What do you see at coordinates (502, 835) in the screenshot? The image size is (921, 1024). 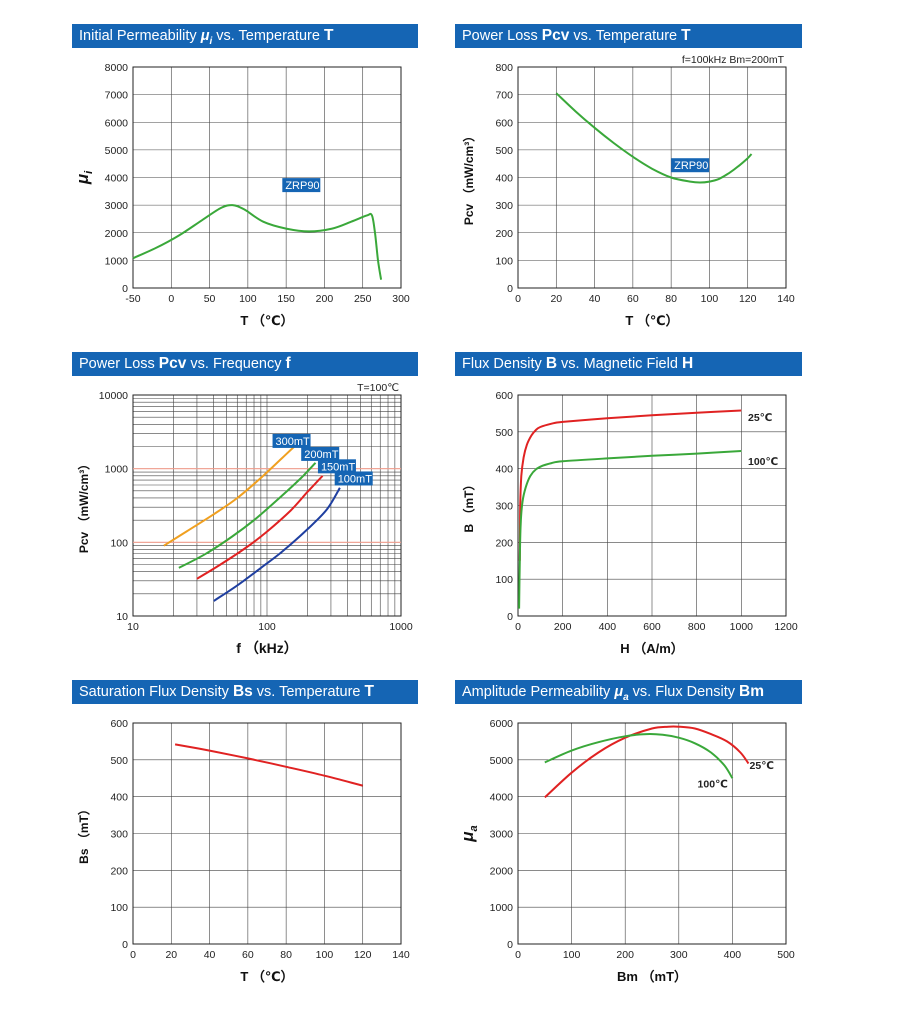 I see `y-tick-label: 3000` at bounding box center [502, 835].